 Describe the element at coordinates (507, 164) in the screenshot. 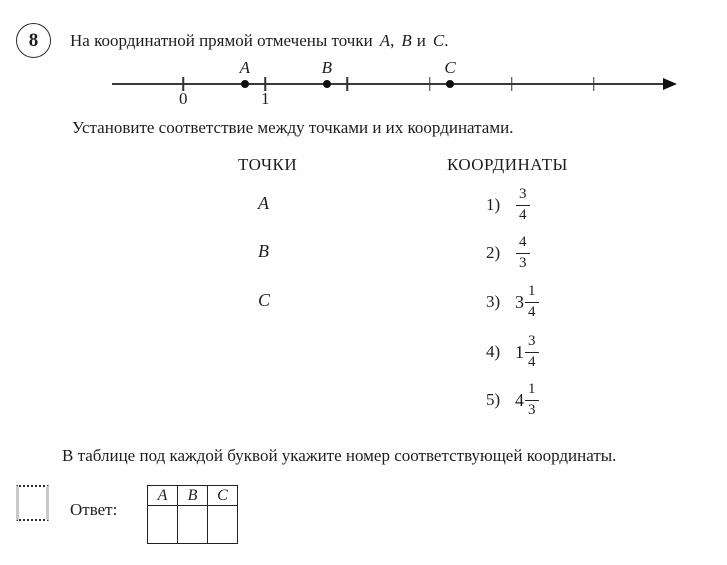

I see `coords-column-header: КООРДИНАТЫ` at that location.